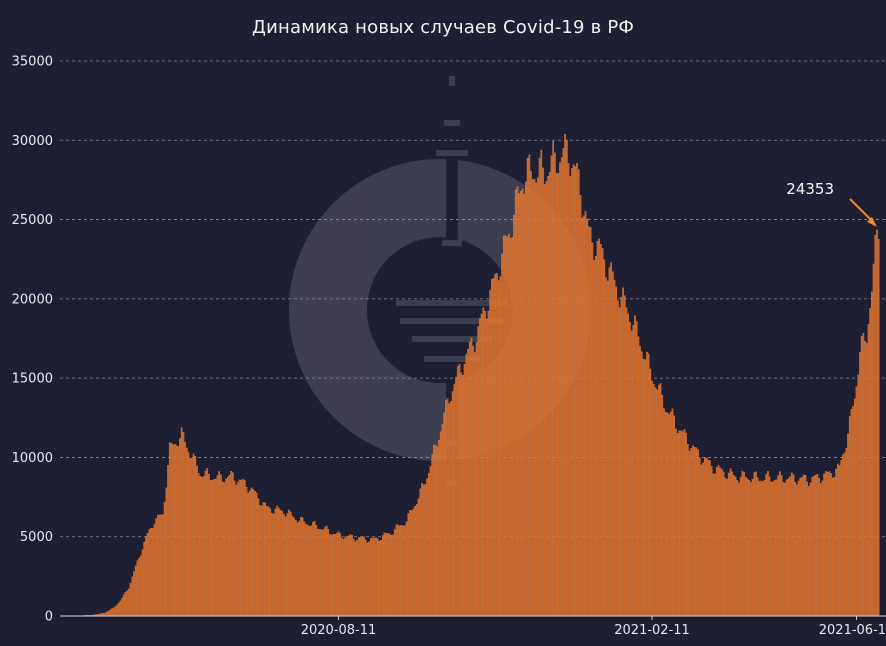 This screenshot has width=886, height=646. What do you see at coordinates (32, 458) in the screenshot?
I see `y-tick-label: 10000` at bounding box center [32, 458].